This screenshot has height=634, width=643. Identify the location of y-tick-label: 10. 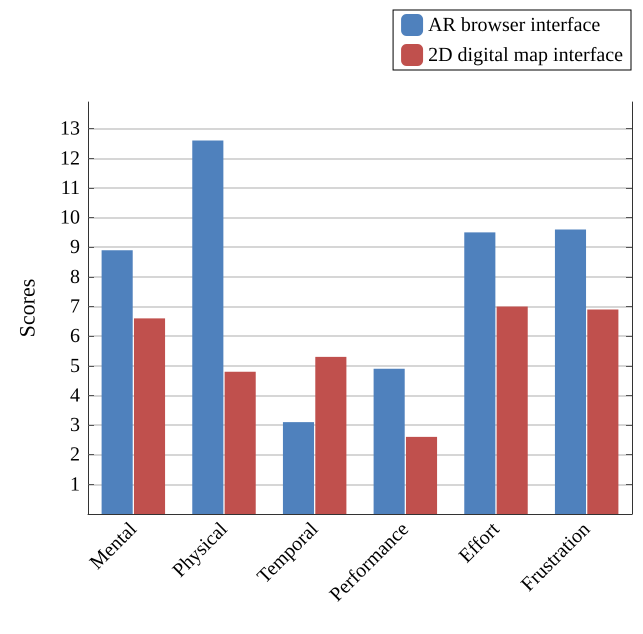
(70, 217).